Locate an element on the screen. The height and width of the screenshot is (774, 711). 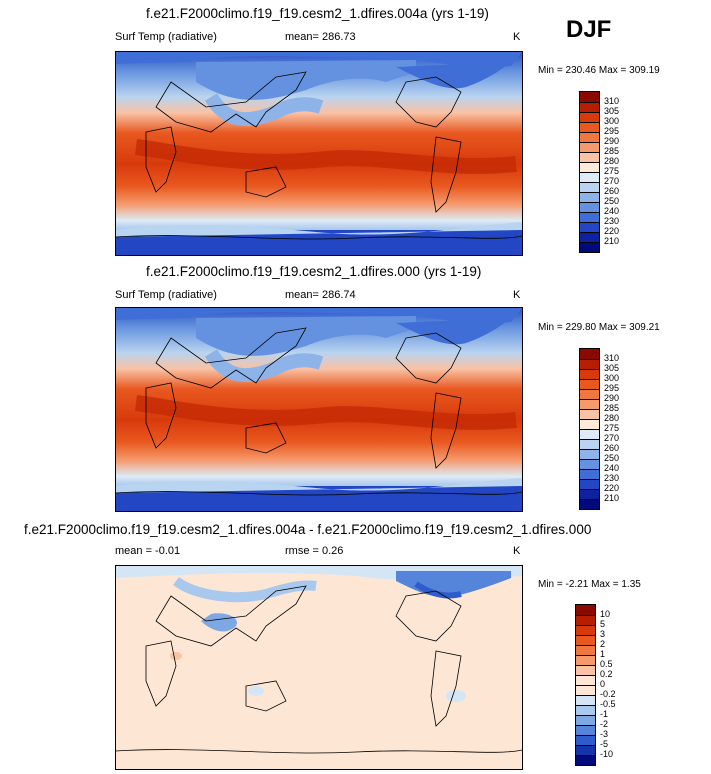
panel3-colorbar is located at coordinates (585, 685).